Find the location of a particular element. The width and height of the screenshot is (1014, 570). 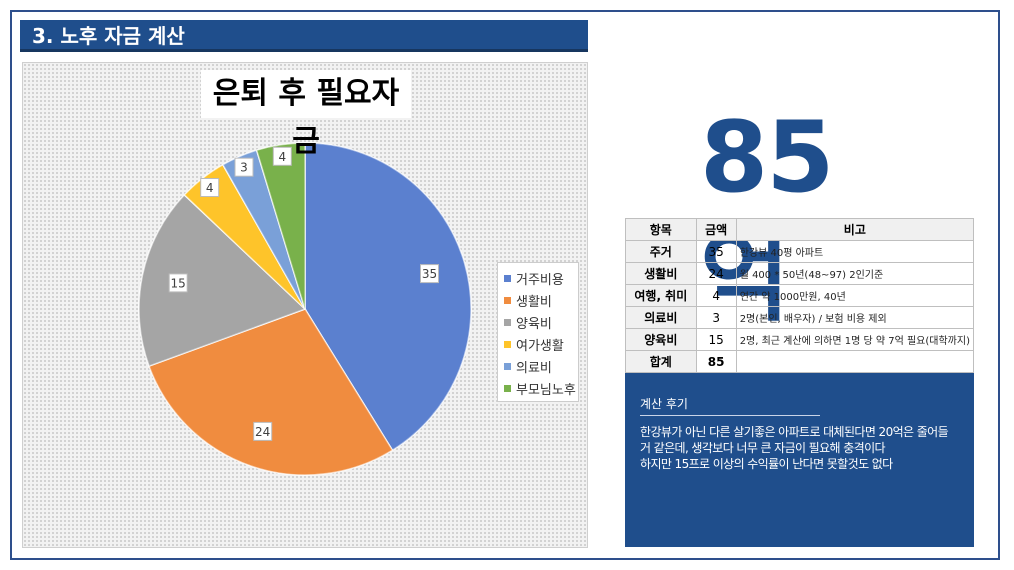

row-note: 월 400 * 50년(48~97) 2인기준 is located at coordinates (855, 273).